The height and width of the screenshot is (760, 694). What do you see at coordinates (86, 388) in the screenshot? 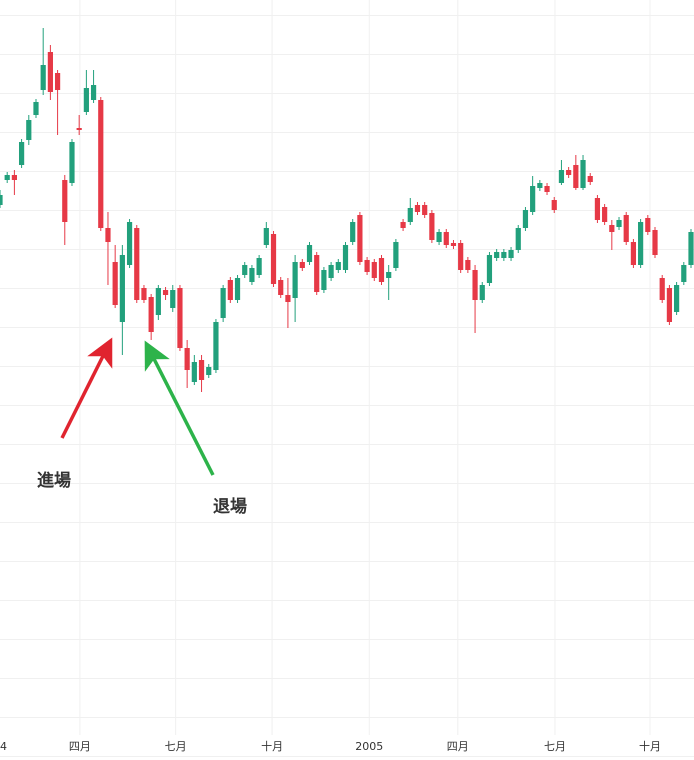
I see `entry-arrow` at bounding box center [86, 388].